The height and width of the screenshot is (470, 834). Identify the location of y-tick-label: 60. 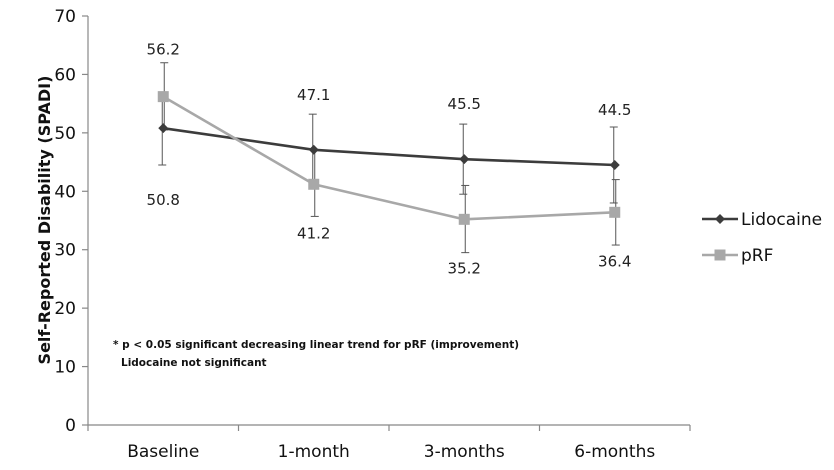
(65, 75).